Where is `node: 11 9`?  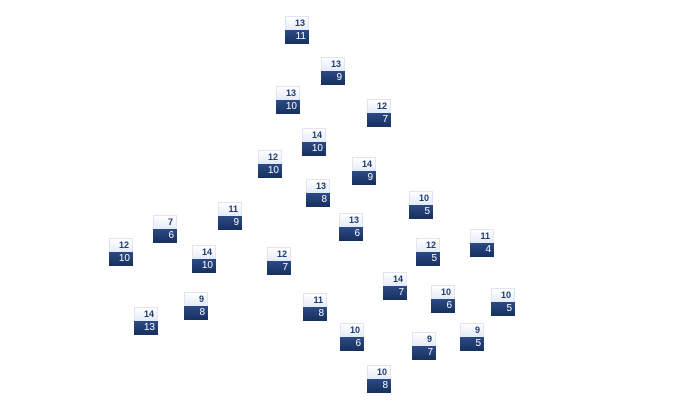
node: 11 9 is located at coordinates (230, 216).